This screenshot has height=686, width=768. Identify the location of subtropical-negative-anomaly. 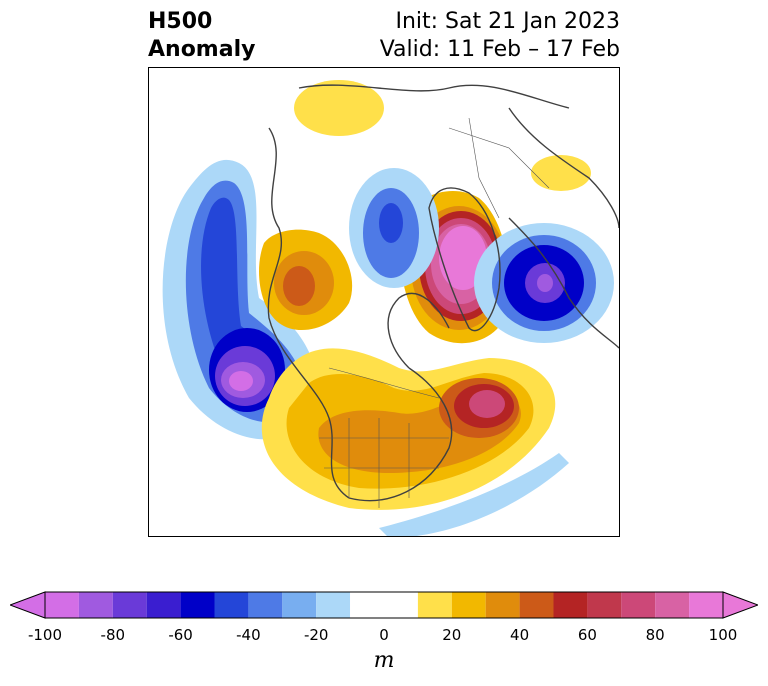
(474, 494).